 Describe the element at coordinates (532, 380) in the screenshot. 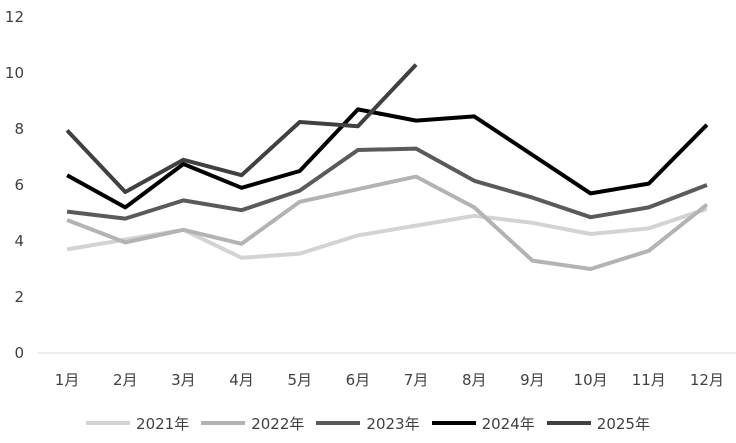

I see `x-tick-label: 9月` at that location.